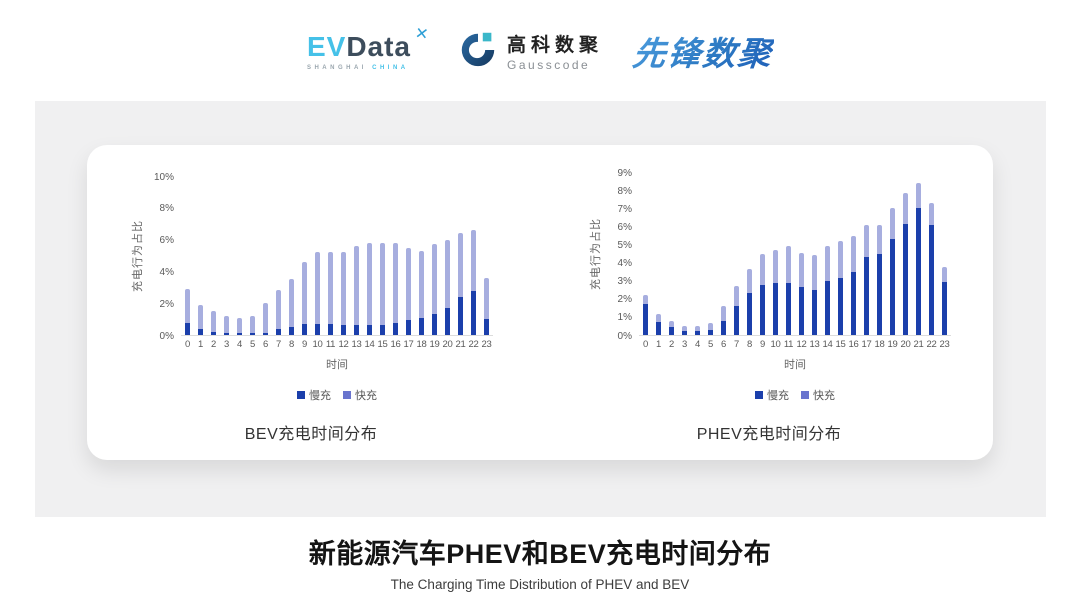 The image size is (1080, 608). I want to click on phev-chart-body: 充电行为占比 0% 1% 2% 3% 4% 5% 6% 7% 8% 9%, so click(769, 255).